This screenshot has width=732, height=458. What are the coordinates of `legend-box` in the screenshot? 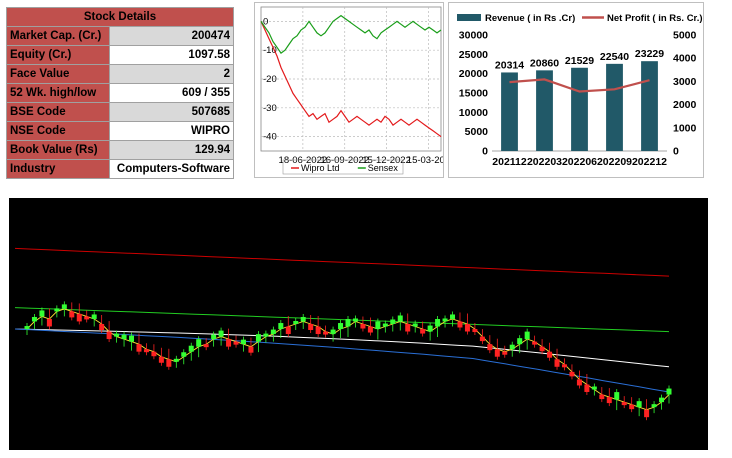 It's located at (343, 167).